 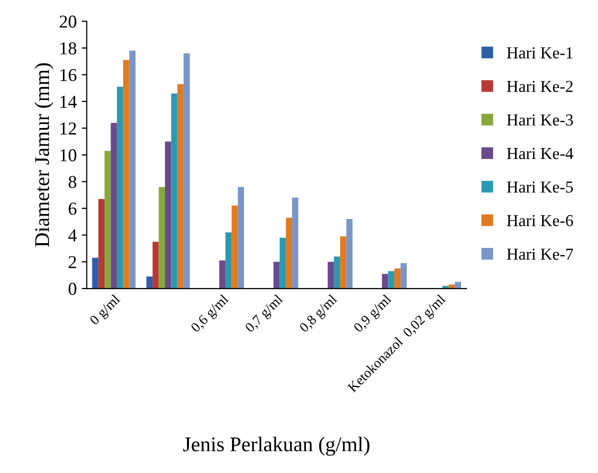 What do you see at coordinates (539, 86) in the screenshot?
I see `legend-label: Hari Ke-2` at bounding box center [539, 86].